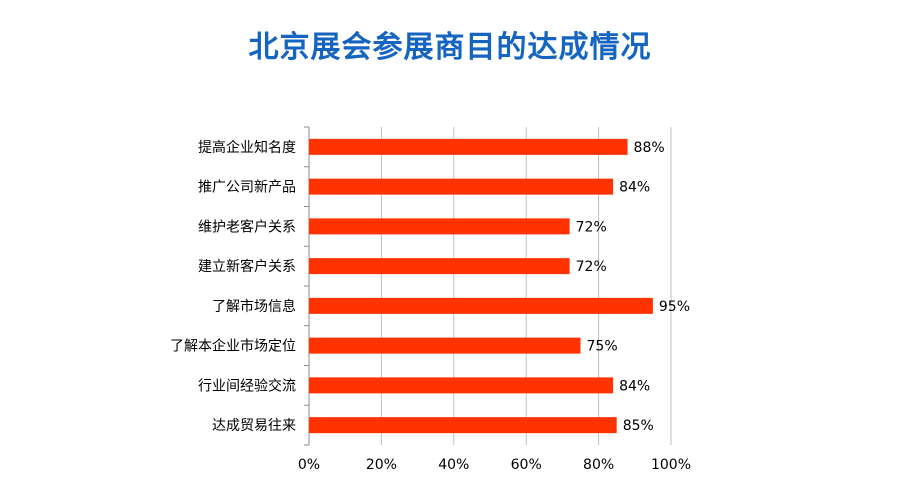 The width and height of the screenshot is (900, 500). Describe the element at coordinates (450, 47) in the screenshot. I see `chart-title: 北京展会参展商目的达成情况` at that location.